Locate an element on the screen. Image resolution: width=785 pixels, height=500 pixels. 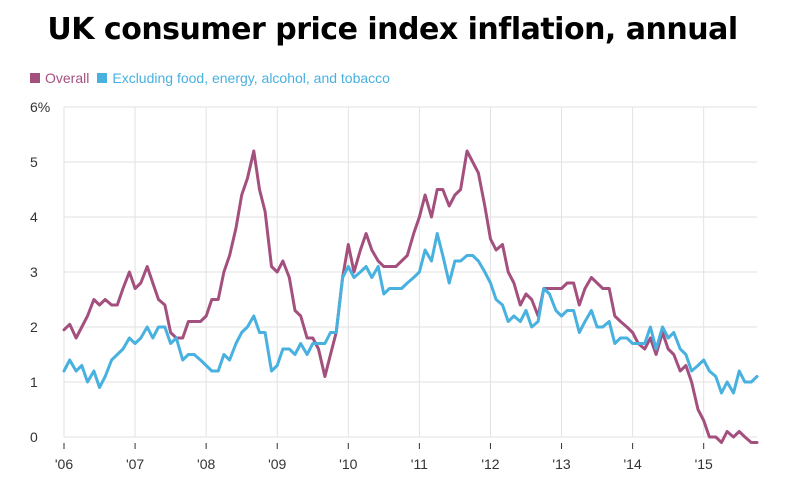
x-tick-label-2: '08 is located at coordinates (206, 464).